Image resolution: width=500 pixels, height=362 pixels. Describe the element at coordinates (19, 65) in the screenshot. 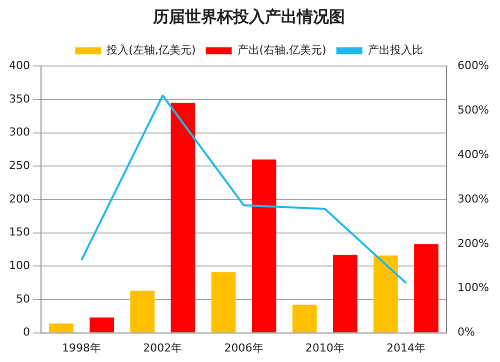

I see `y-tick-label: 400` at that location.